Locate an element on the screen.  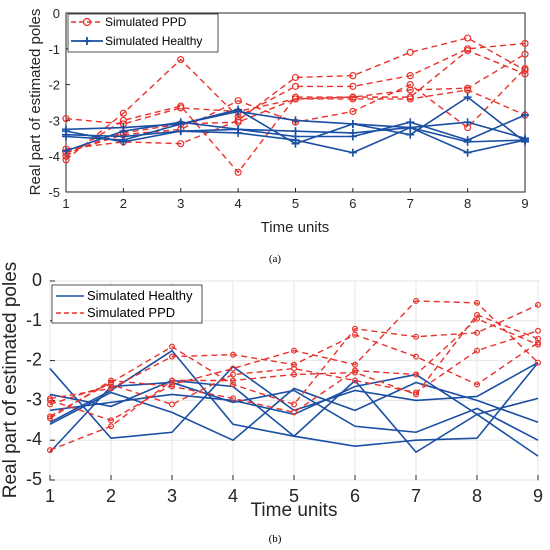
legend-box-a is located at coordinates (143, 33).